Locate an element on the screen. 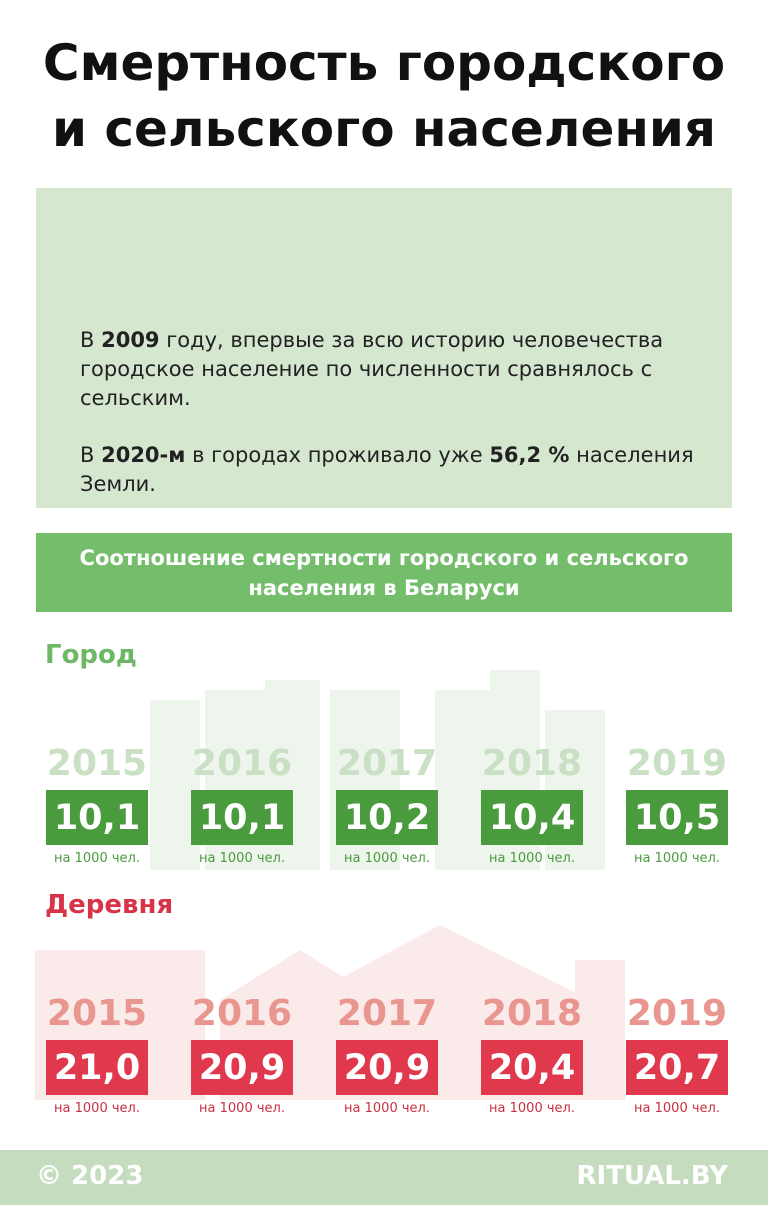  rate-value: 10,4 is located at coordinates (532, 817).